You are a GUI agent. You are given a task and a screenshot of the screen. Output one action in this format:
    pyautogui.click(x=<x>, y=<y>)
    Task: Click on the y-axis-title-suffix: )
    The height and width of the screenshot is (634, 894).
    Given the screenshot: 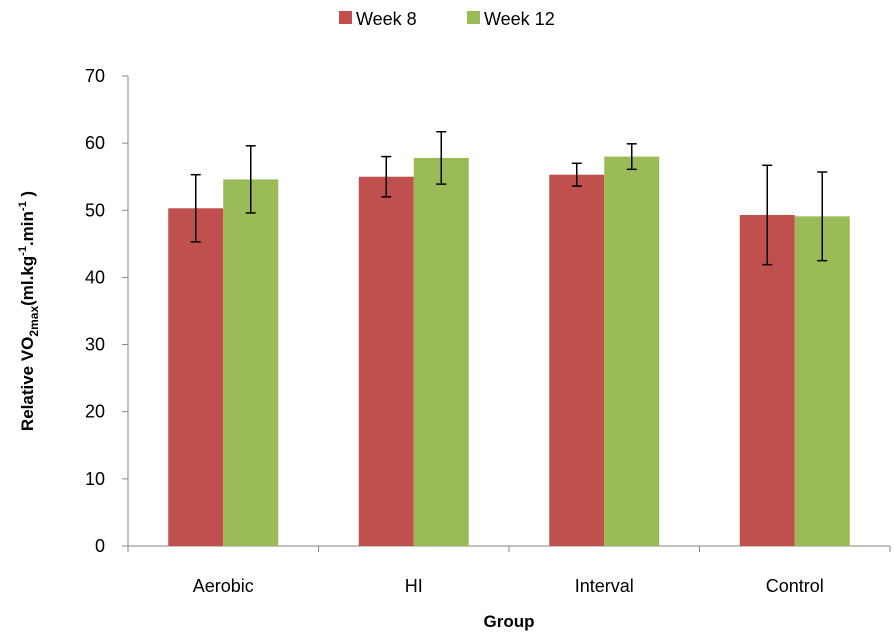 What is the action you would take?
    pyautogui.click(x=27, y=196)
    